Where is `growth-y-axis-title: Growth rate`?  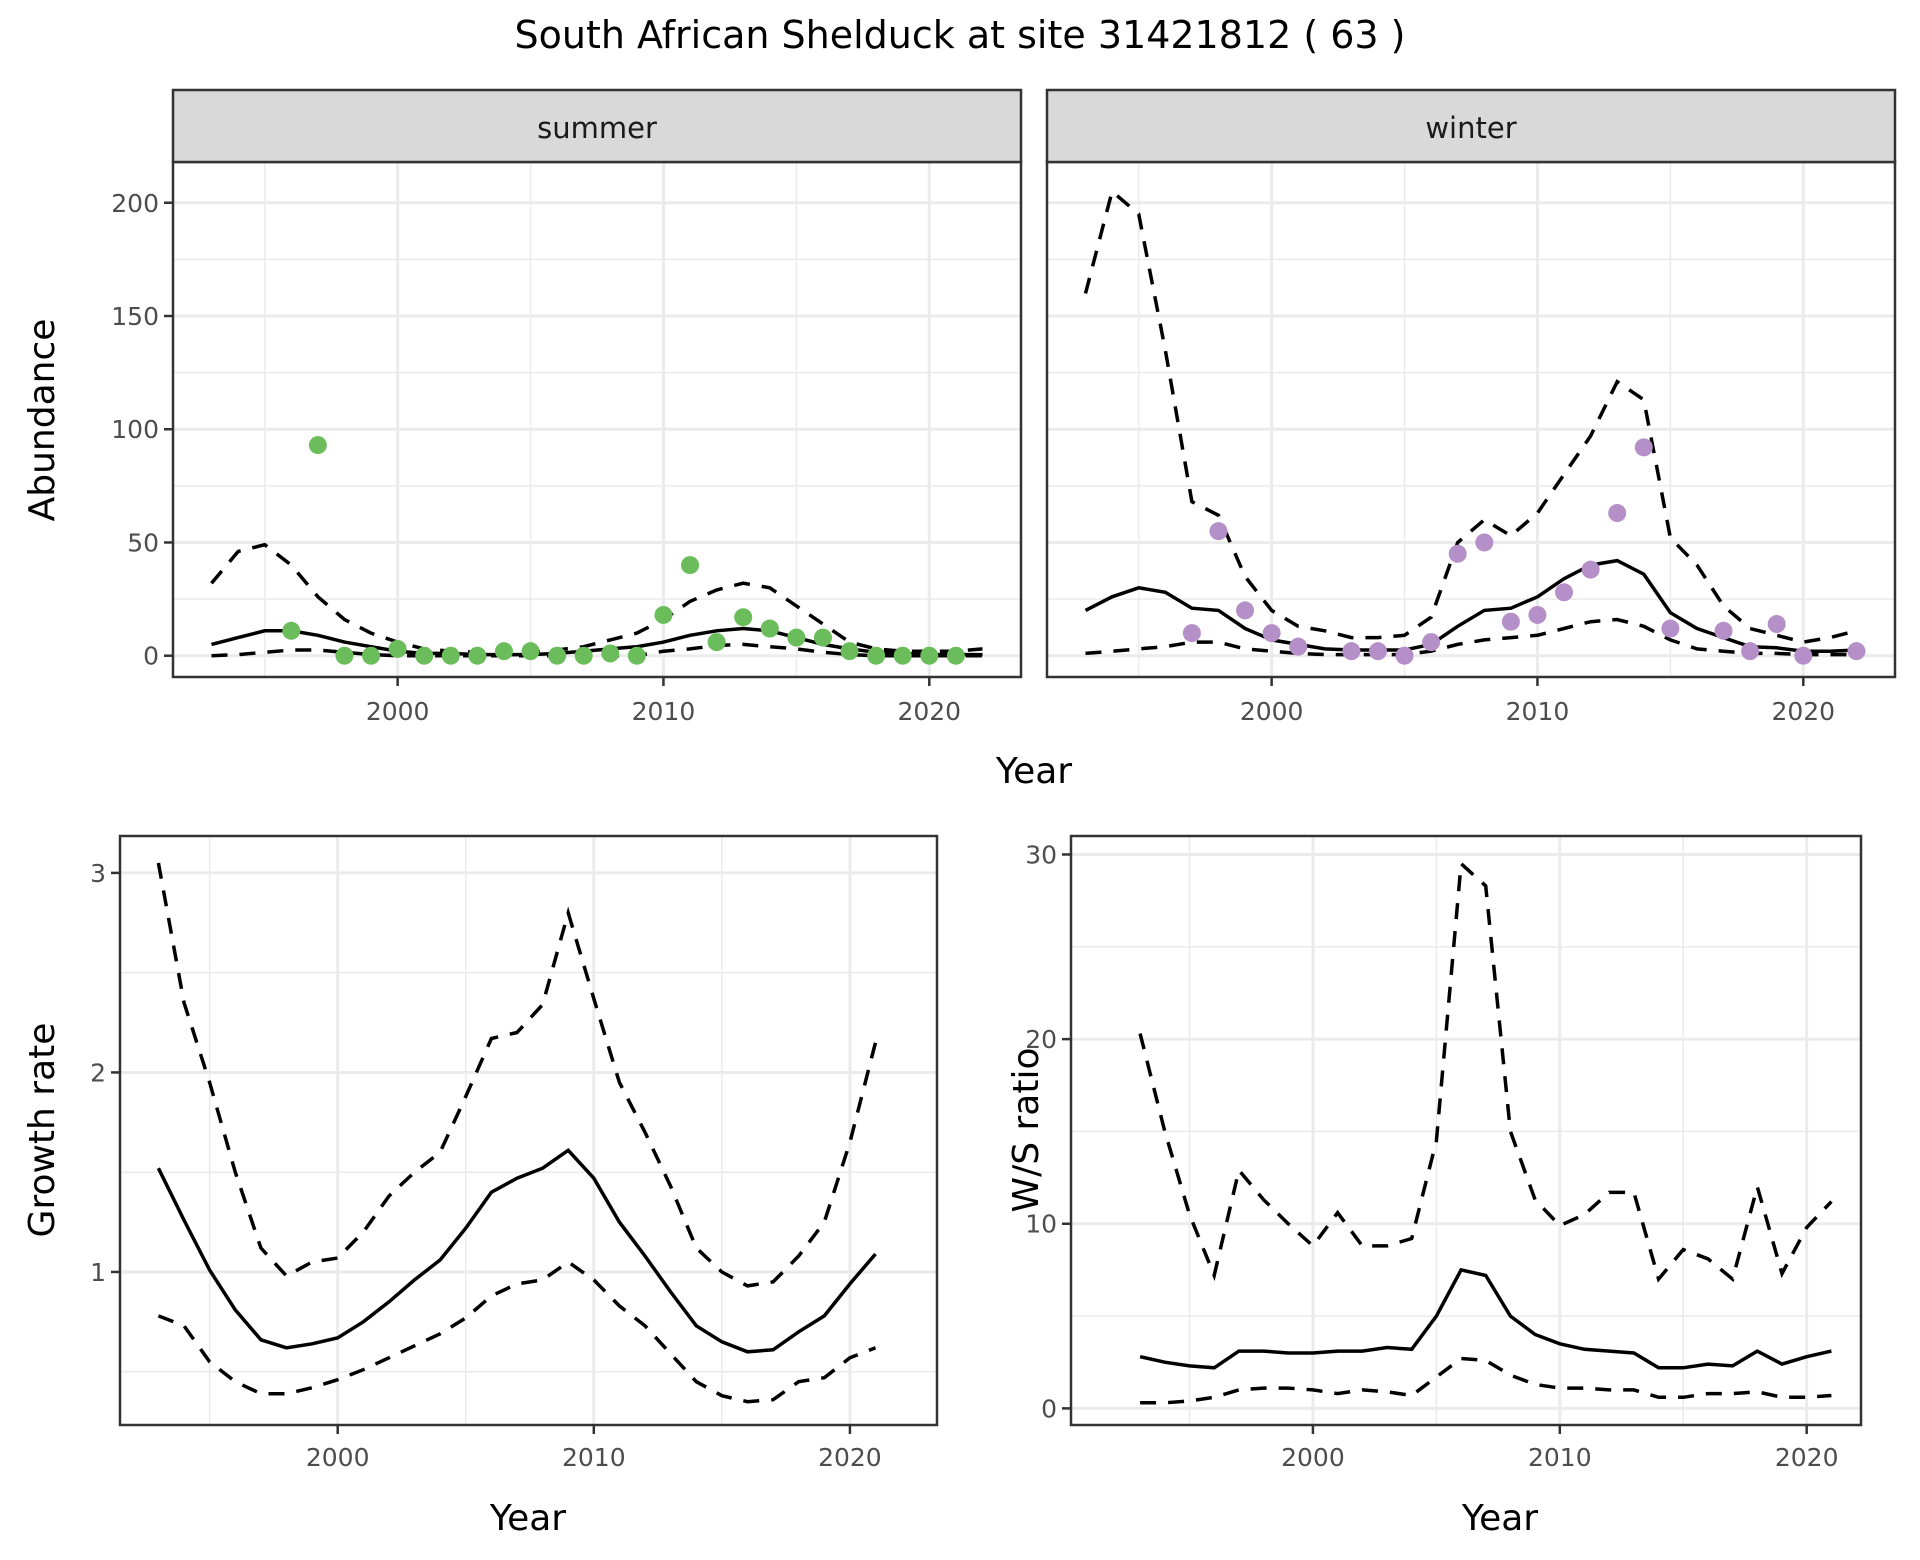
growth-y-axis-title: Growth rate is located at coordinates (42, 1130).